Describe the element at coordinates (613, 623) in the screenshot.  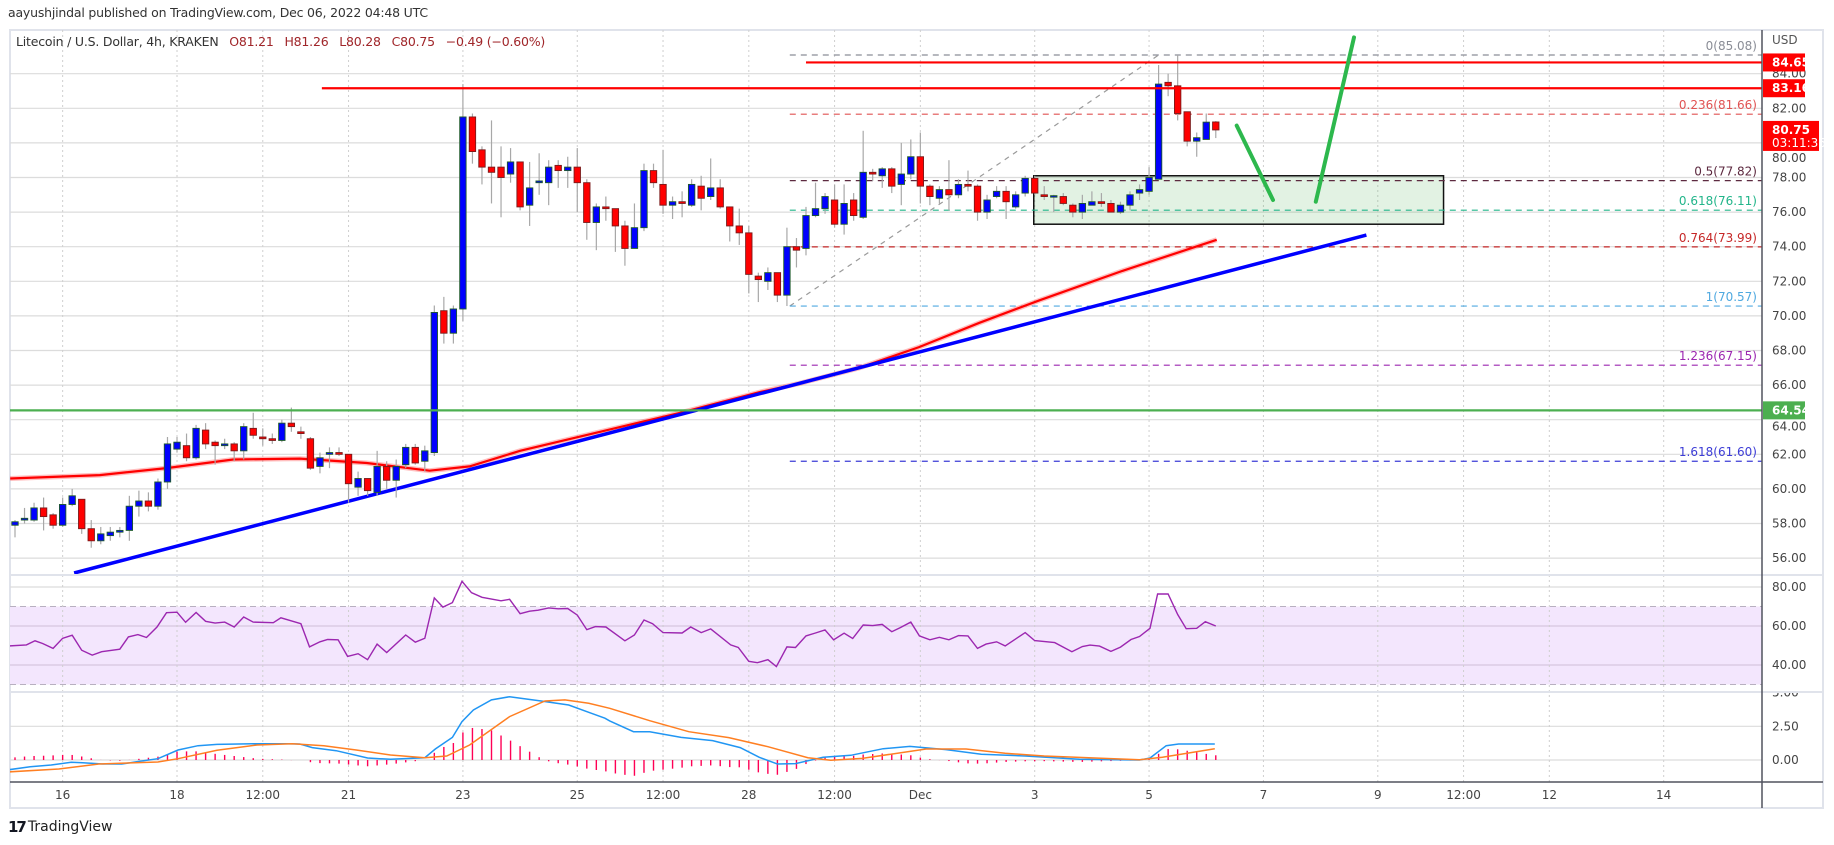
I see `rsi-line` at that location.